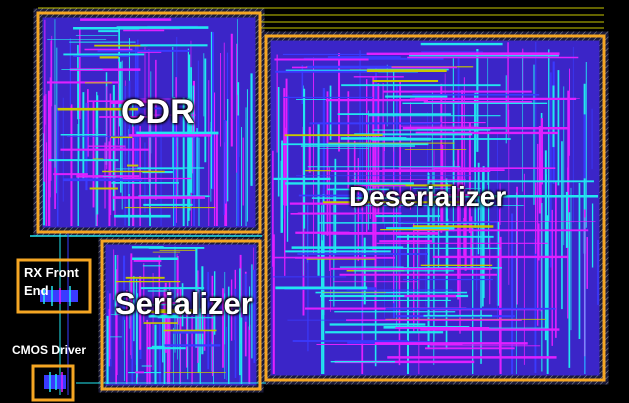 The height and width of the screenshot is (403, 629). What do you see at coordinates (428, 196) in the screenshot?
I see `deserializer-label: Deserializer` at bounding box center [428, 196].